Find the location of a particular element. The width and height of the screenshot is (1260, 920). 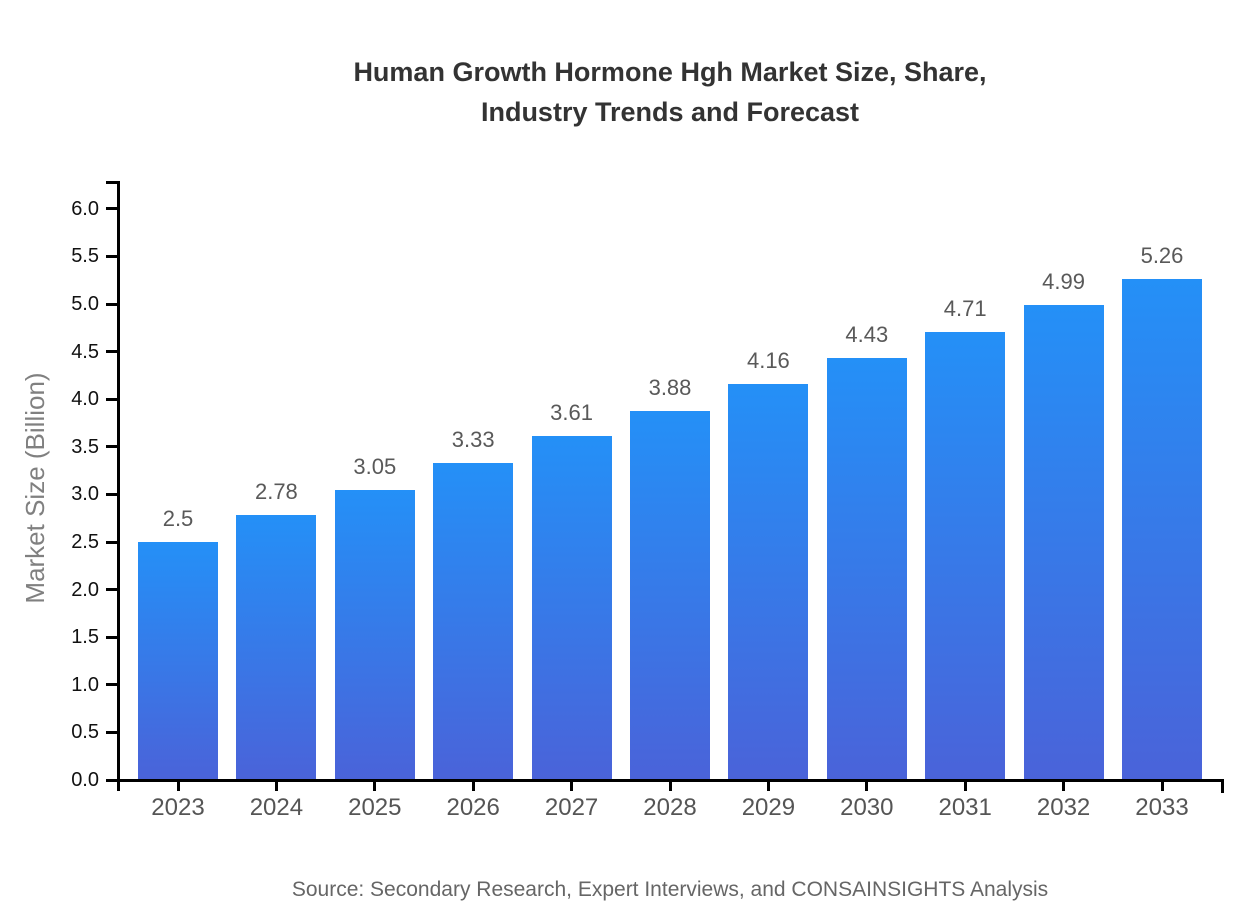

y-tick-label: 5.0 is located at coordinates (85, 304).